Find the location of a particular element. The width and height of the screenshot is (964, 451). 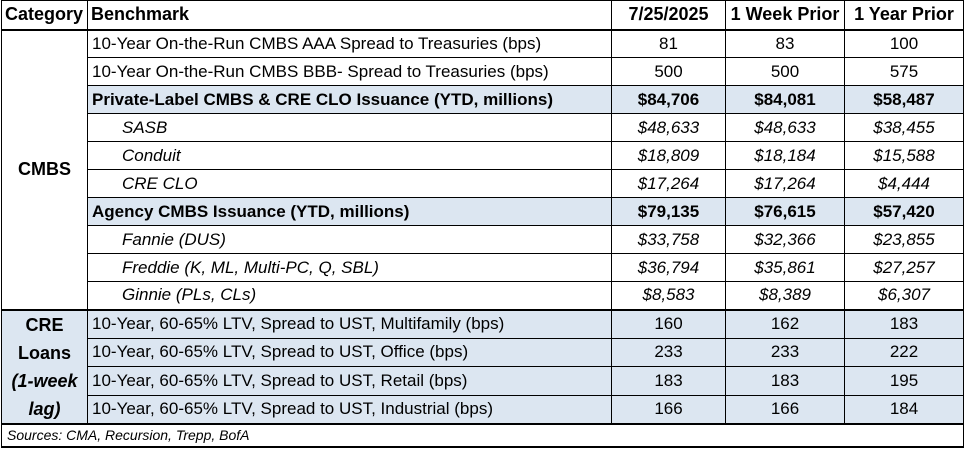

value-year-prior: $57,420 is located at coordinates (904, 211).